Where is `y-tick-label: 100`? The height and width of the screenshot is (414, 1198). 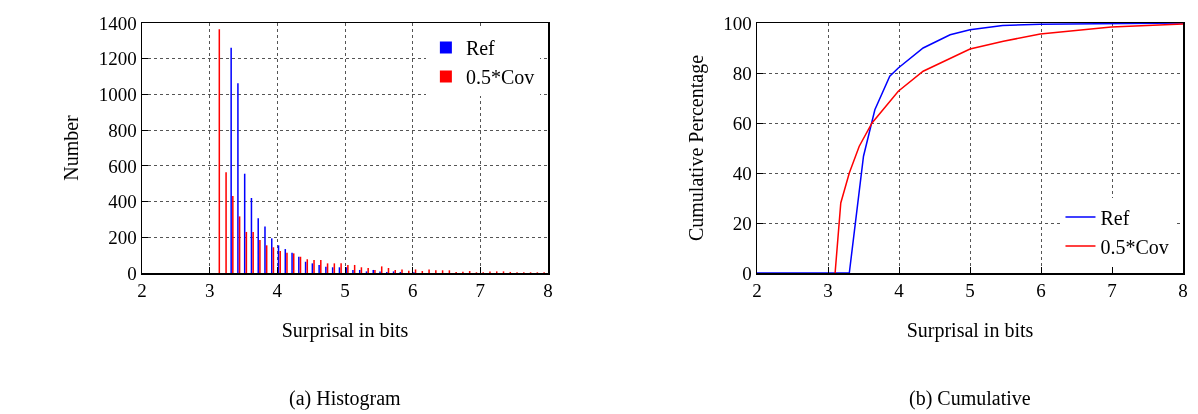
y-tick-label: 100 is located at coordinates (737, 23).